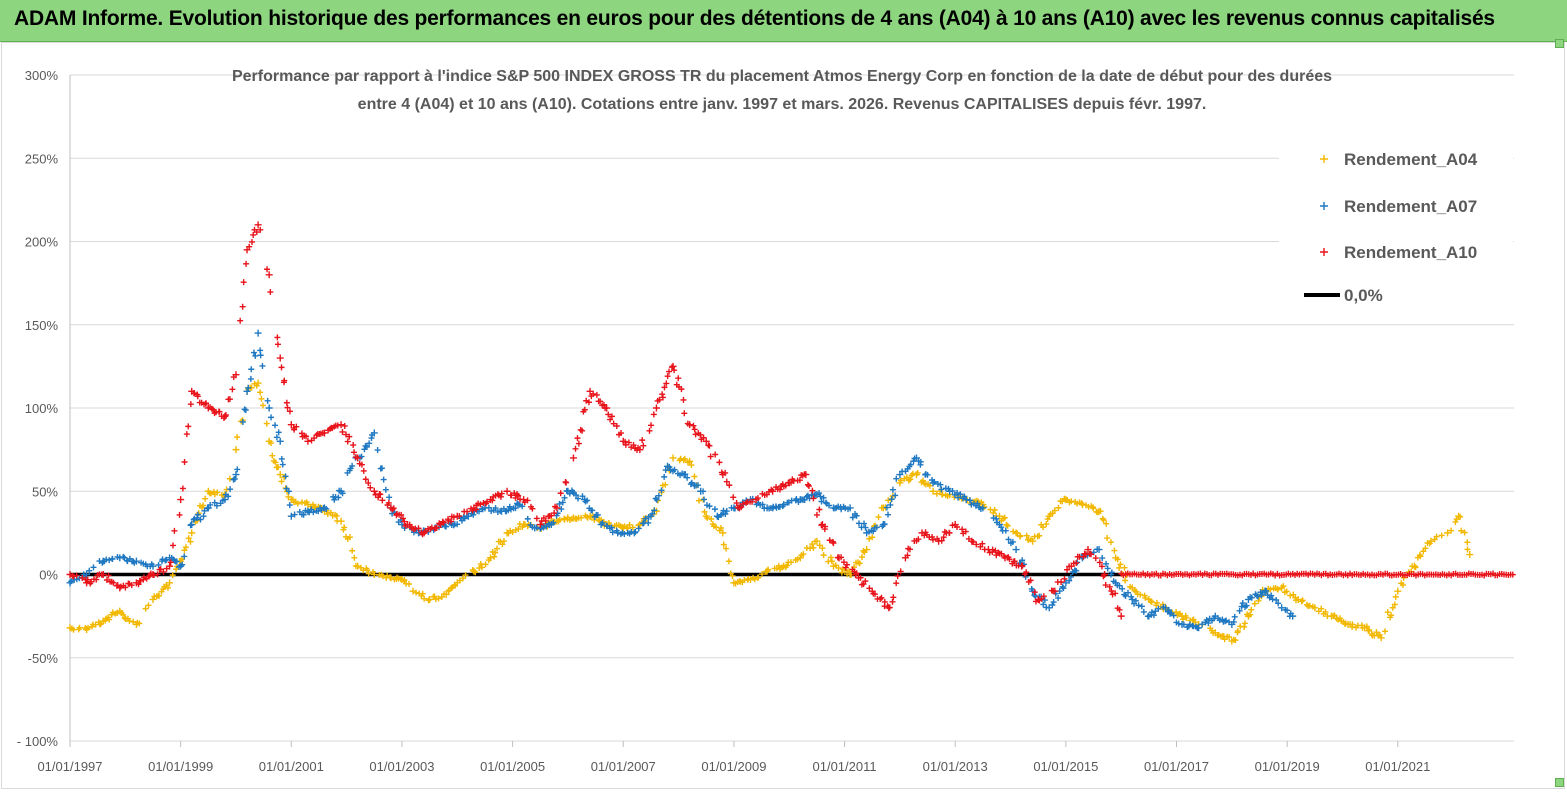  I want to click on x-tick-label: 01/01/2001, so click(291, 766).